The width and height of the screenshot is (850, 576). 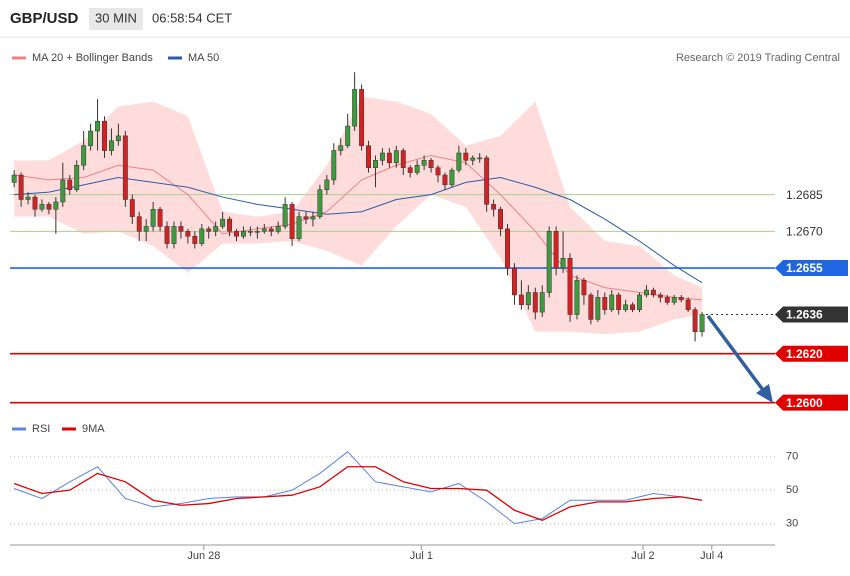 What do you see at coordinates (804, 315) in the screenshot?
I see `level-label: 1.2636` at bounding box center [804, 315].